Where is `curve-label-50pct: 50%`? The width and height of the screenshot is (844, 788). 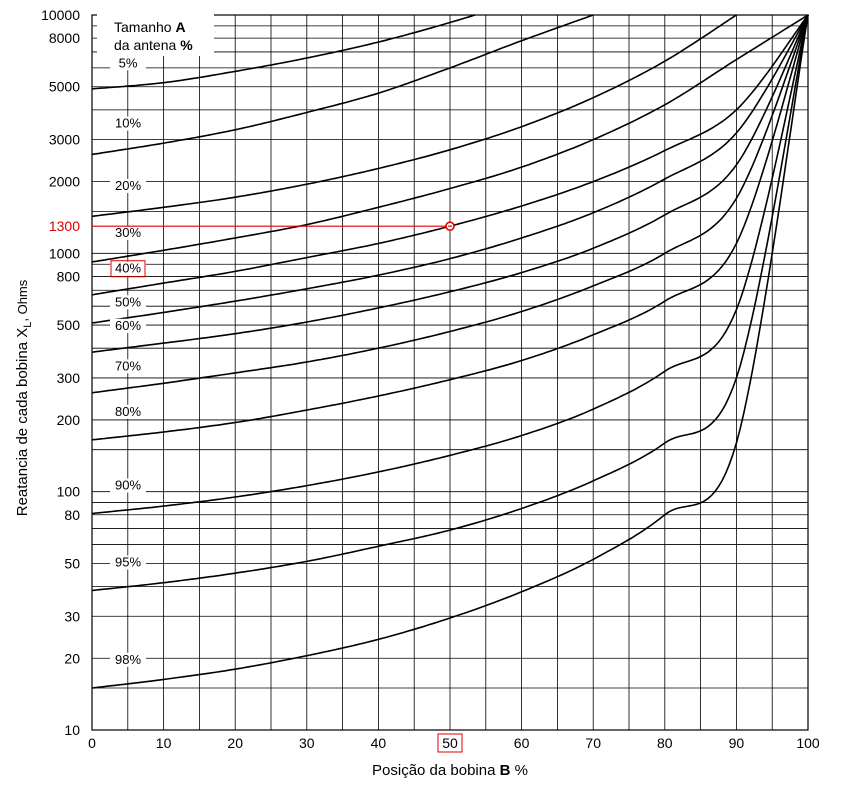
curve-label-50pct: 50% is located at coordinates (128, 301).